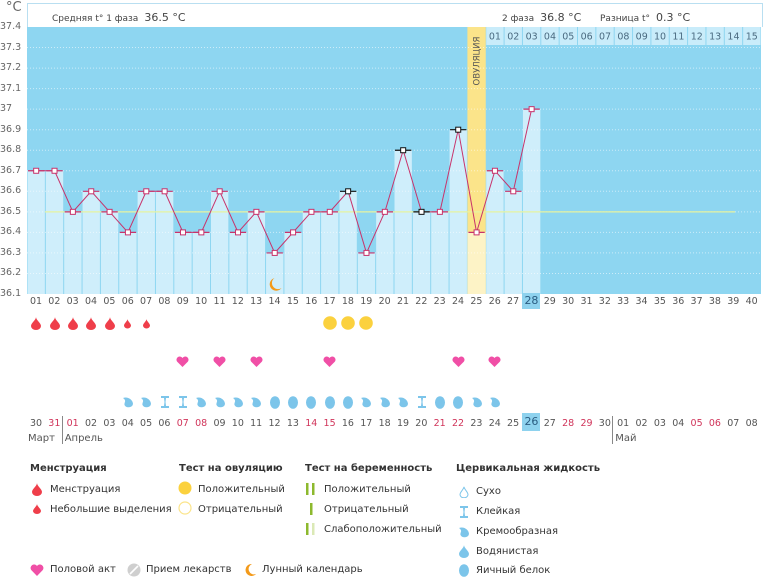 The height and width of the screenshot is (577, 770). What do you see at coordinates (568, 301) in the screenshot?
I see `cycle-day-label: 30` at bounding box center [568, 301].